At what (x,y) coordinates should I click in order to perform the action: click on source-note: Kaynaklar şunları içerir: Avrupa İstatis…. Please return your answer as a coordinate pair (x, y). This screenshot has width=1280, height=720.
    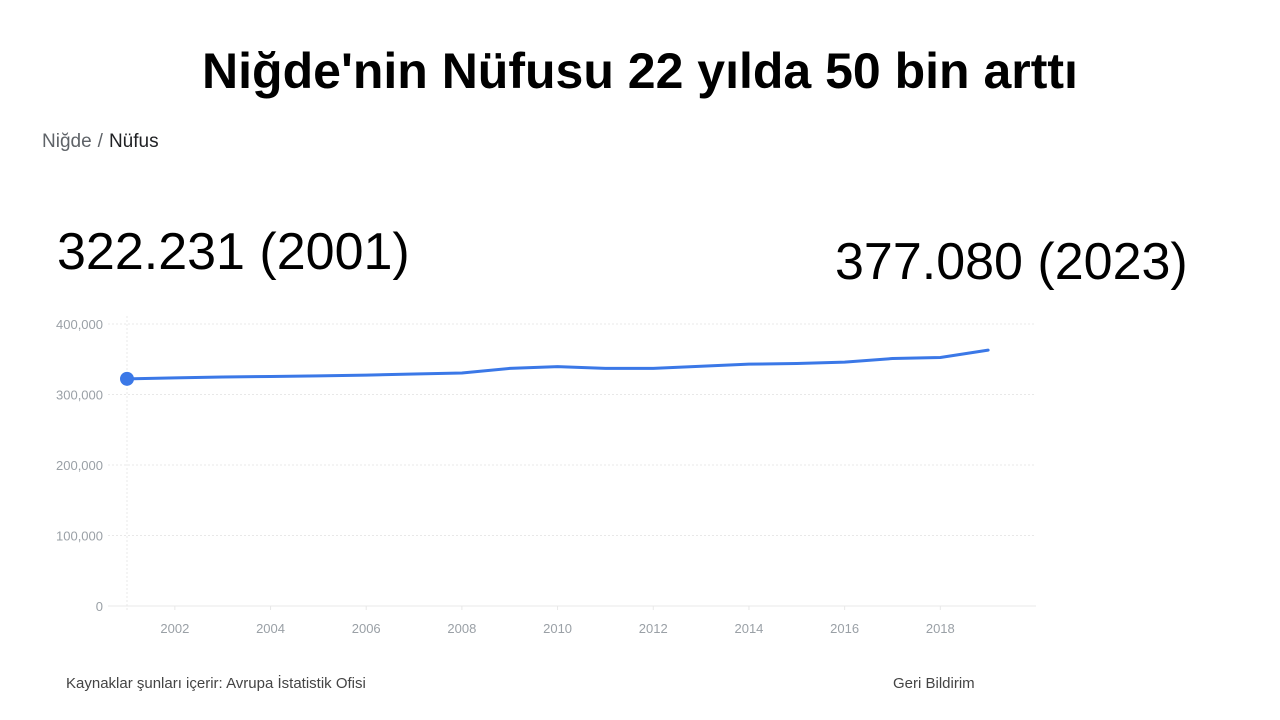
    Looking at the image, I should click on (216, 683).